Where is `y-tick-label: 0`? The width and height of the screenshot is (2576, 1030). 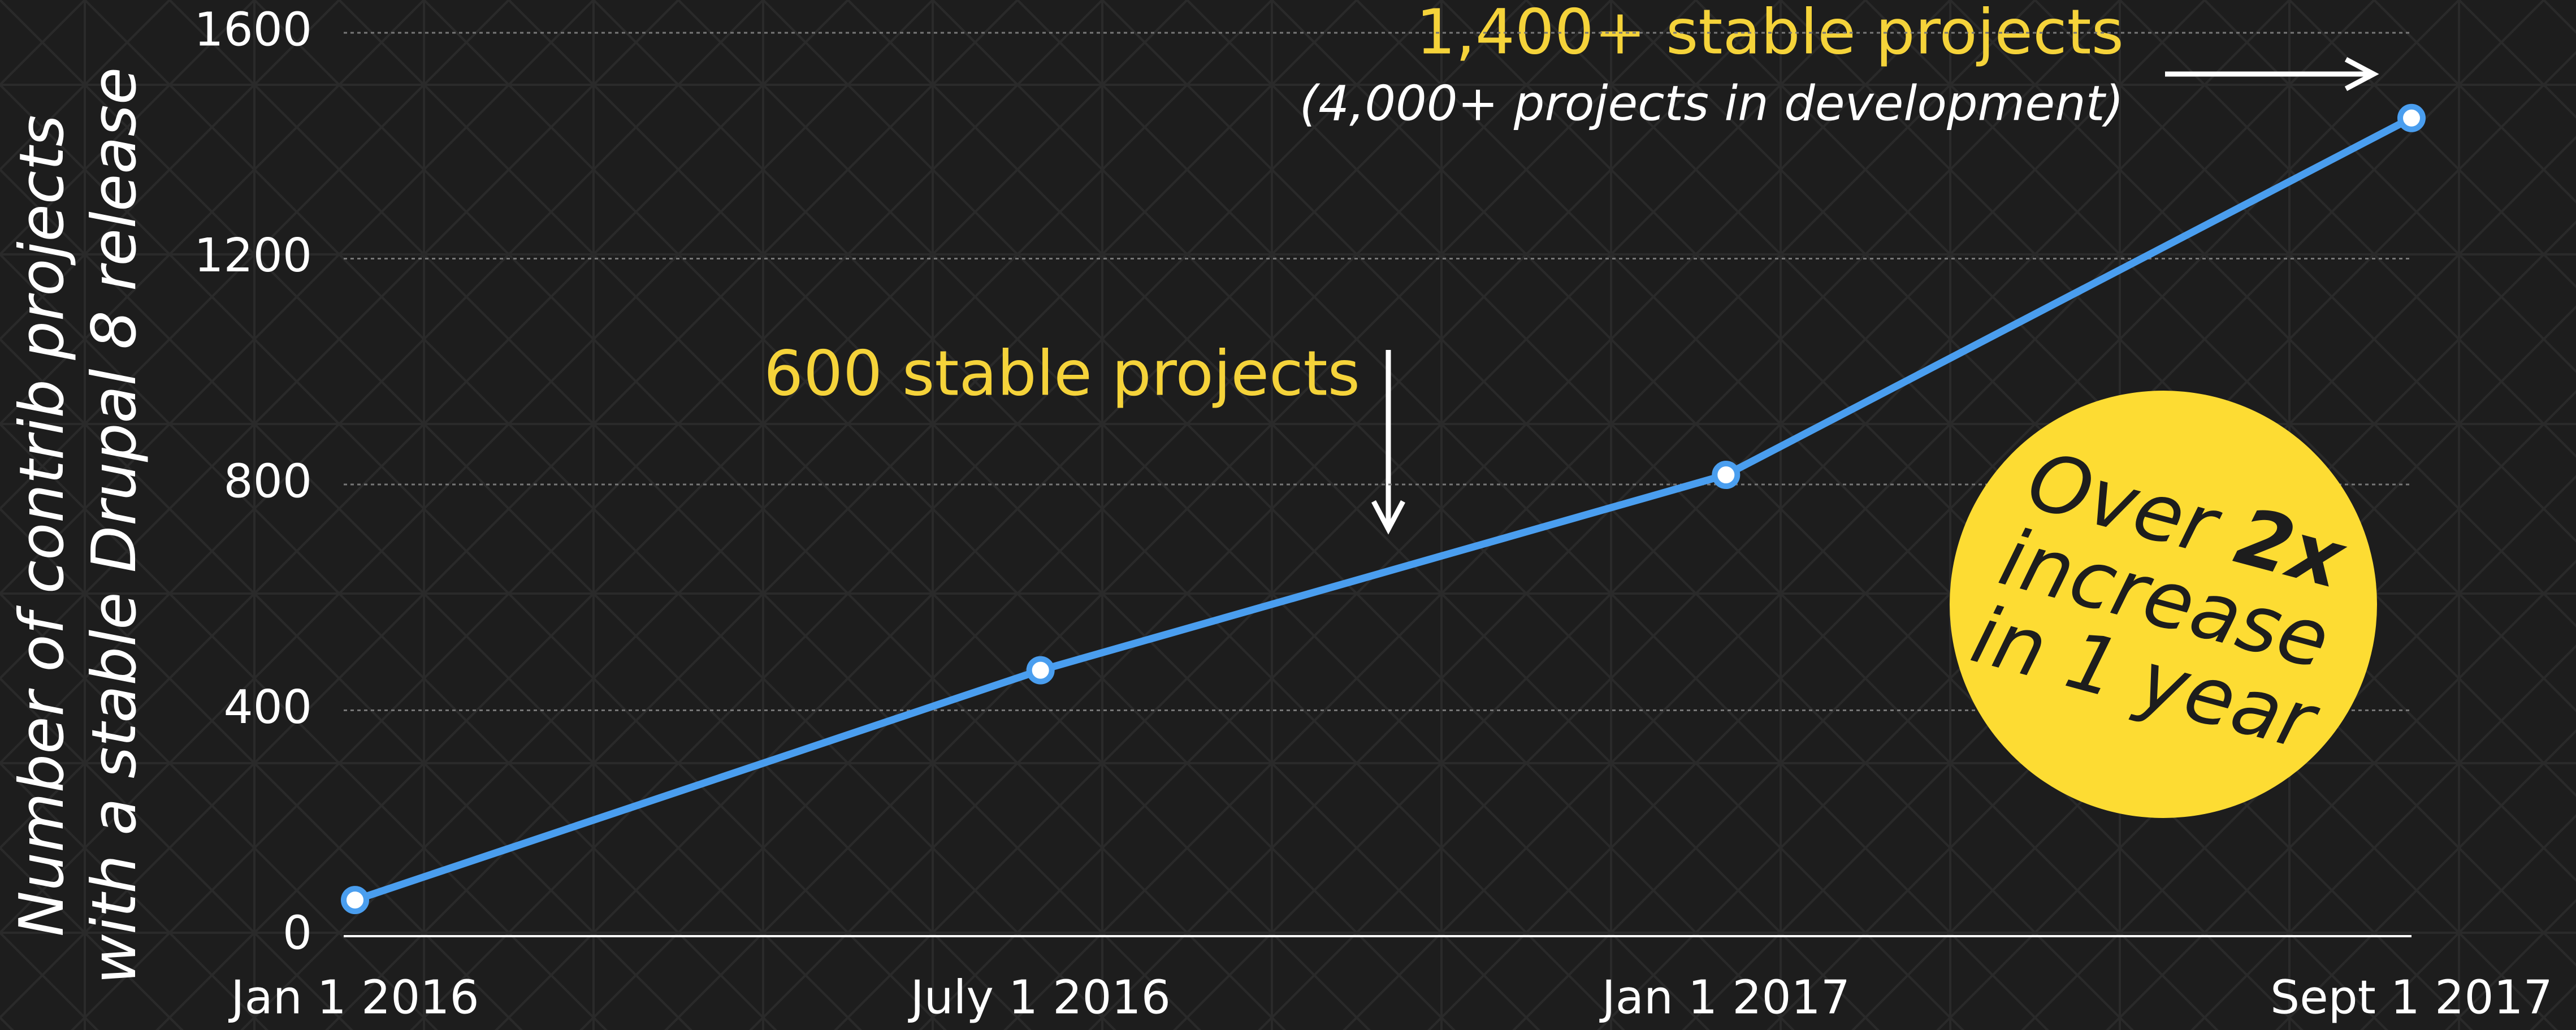
y-tick-label: 0 is located at coordinates (297, 933).